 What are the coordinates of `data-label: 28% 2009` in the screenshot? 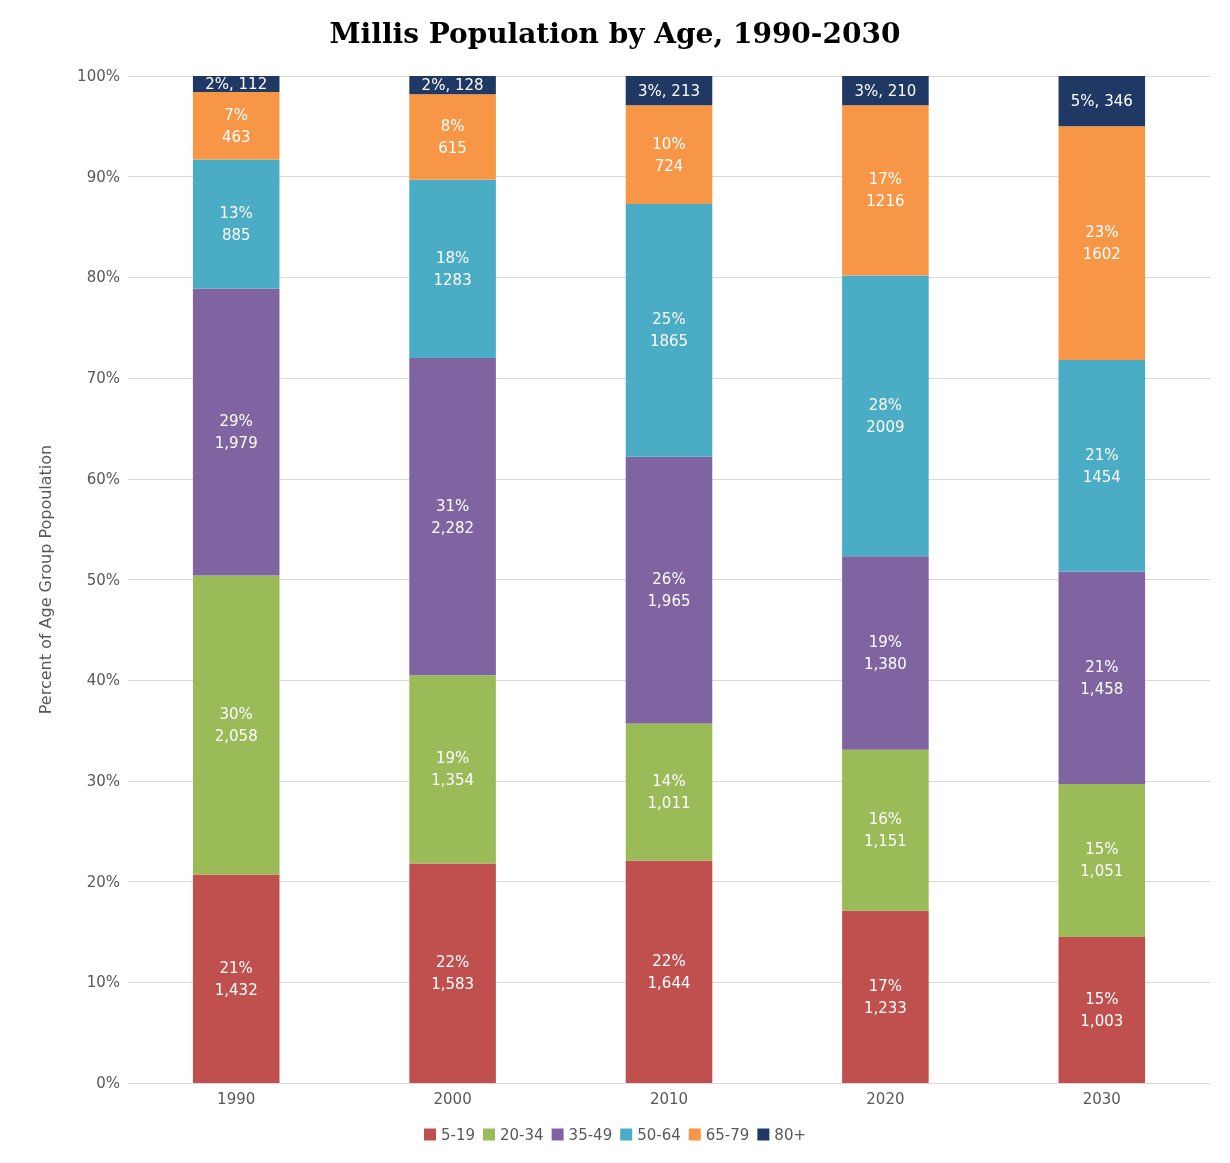 It's located at (885, 415).